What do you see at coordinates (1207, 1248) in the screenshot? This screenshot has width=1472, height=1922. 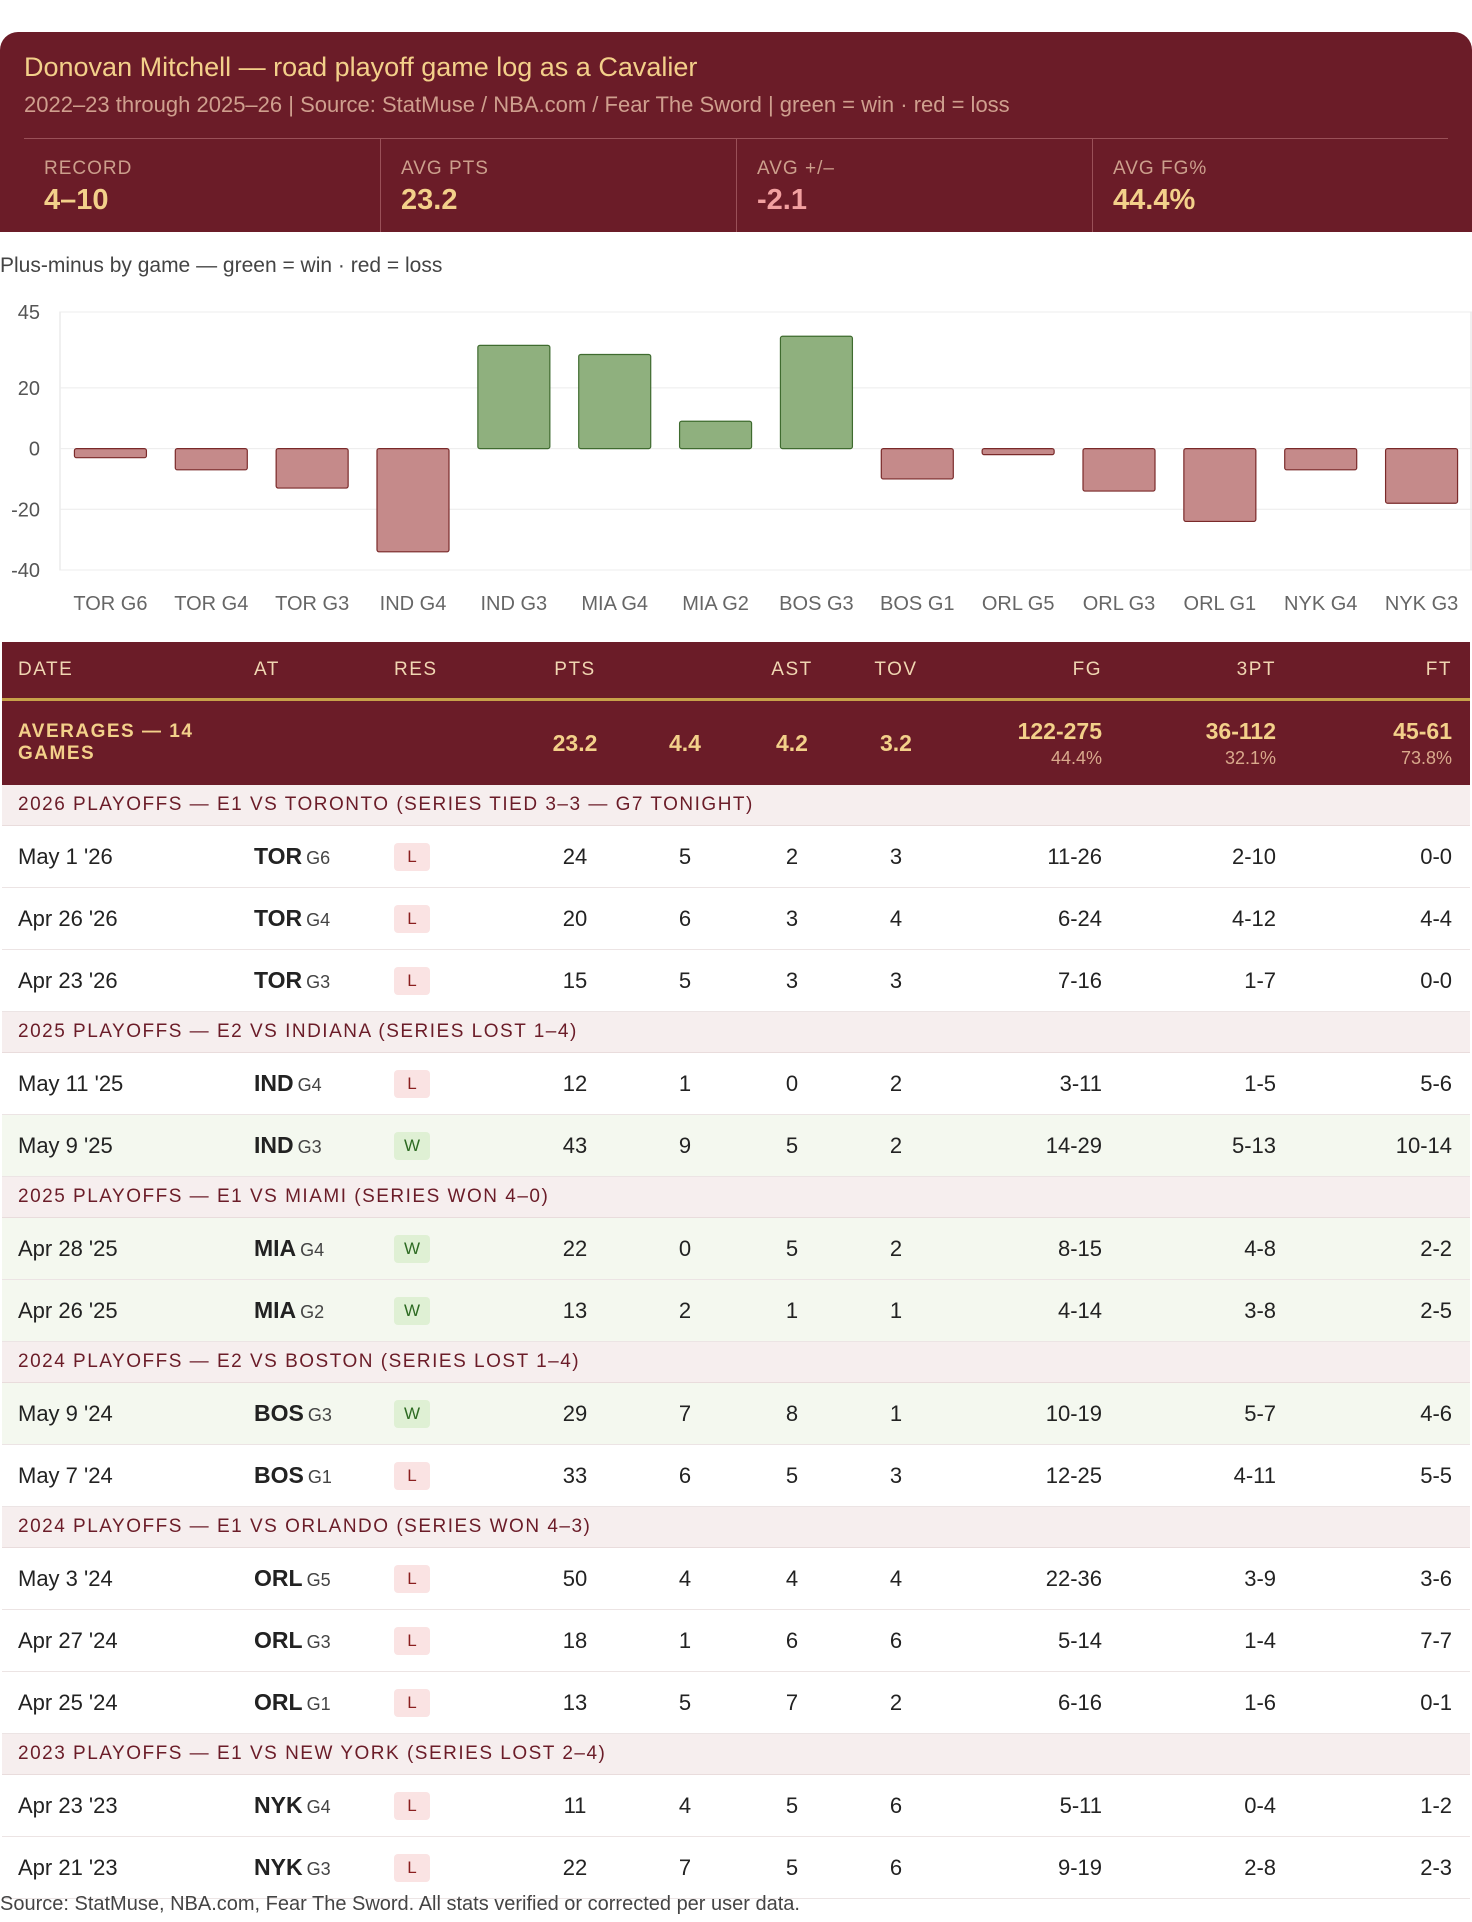 I see `three-pt-cell: 4-8` at bounding box center [1207, 1248].